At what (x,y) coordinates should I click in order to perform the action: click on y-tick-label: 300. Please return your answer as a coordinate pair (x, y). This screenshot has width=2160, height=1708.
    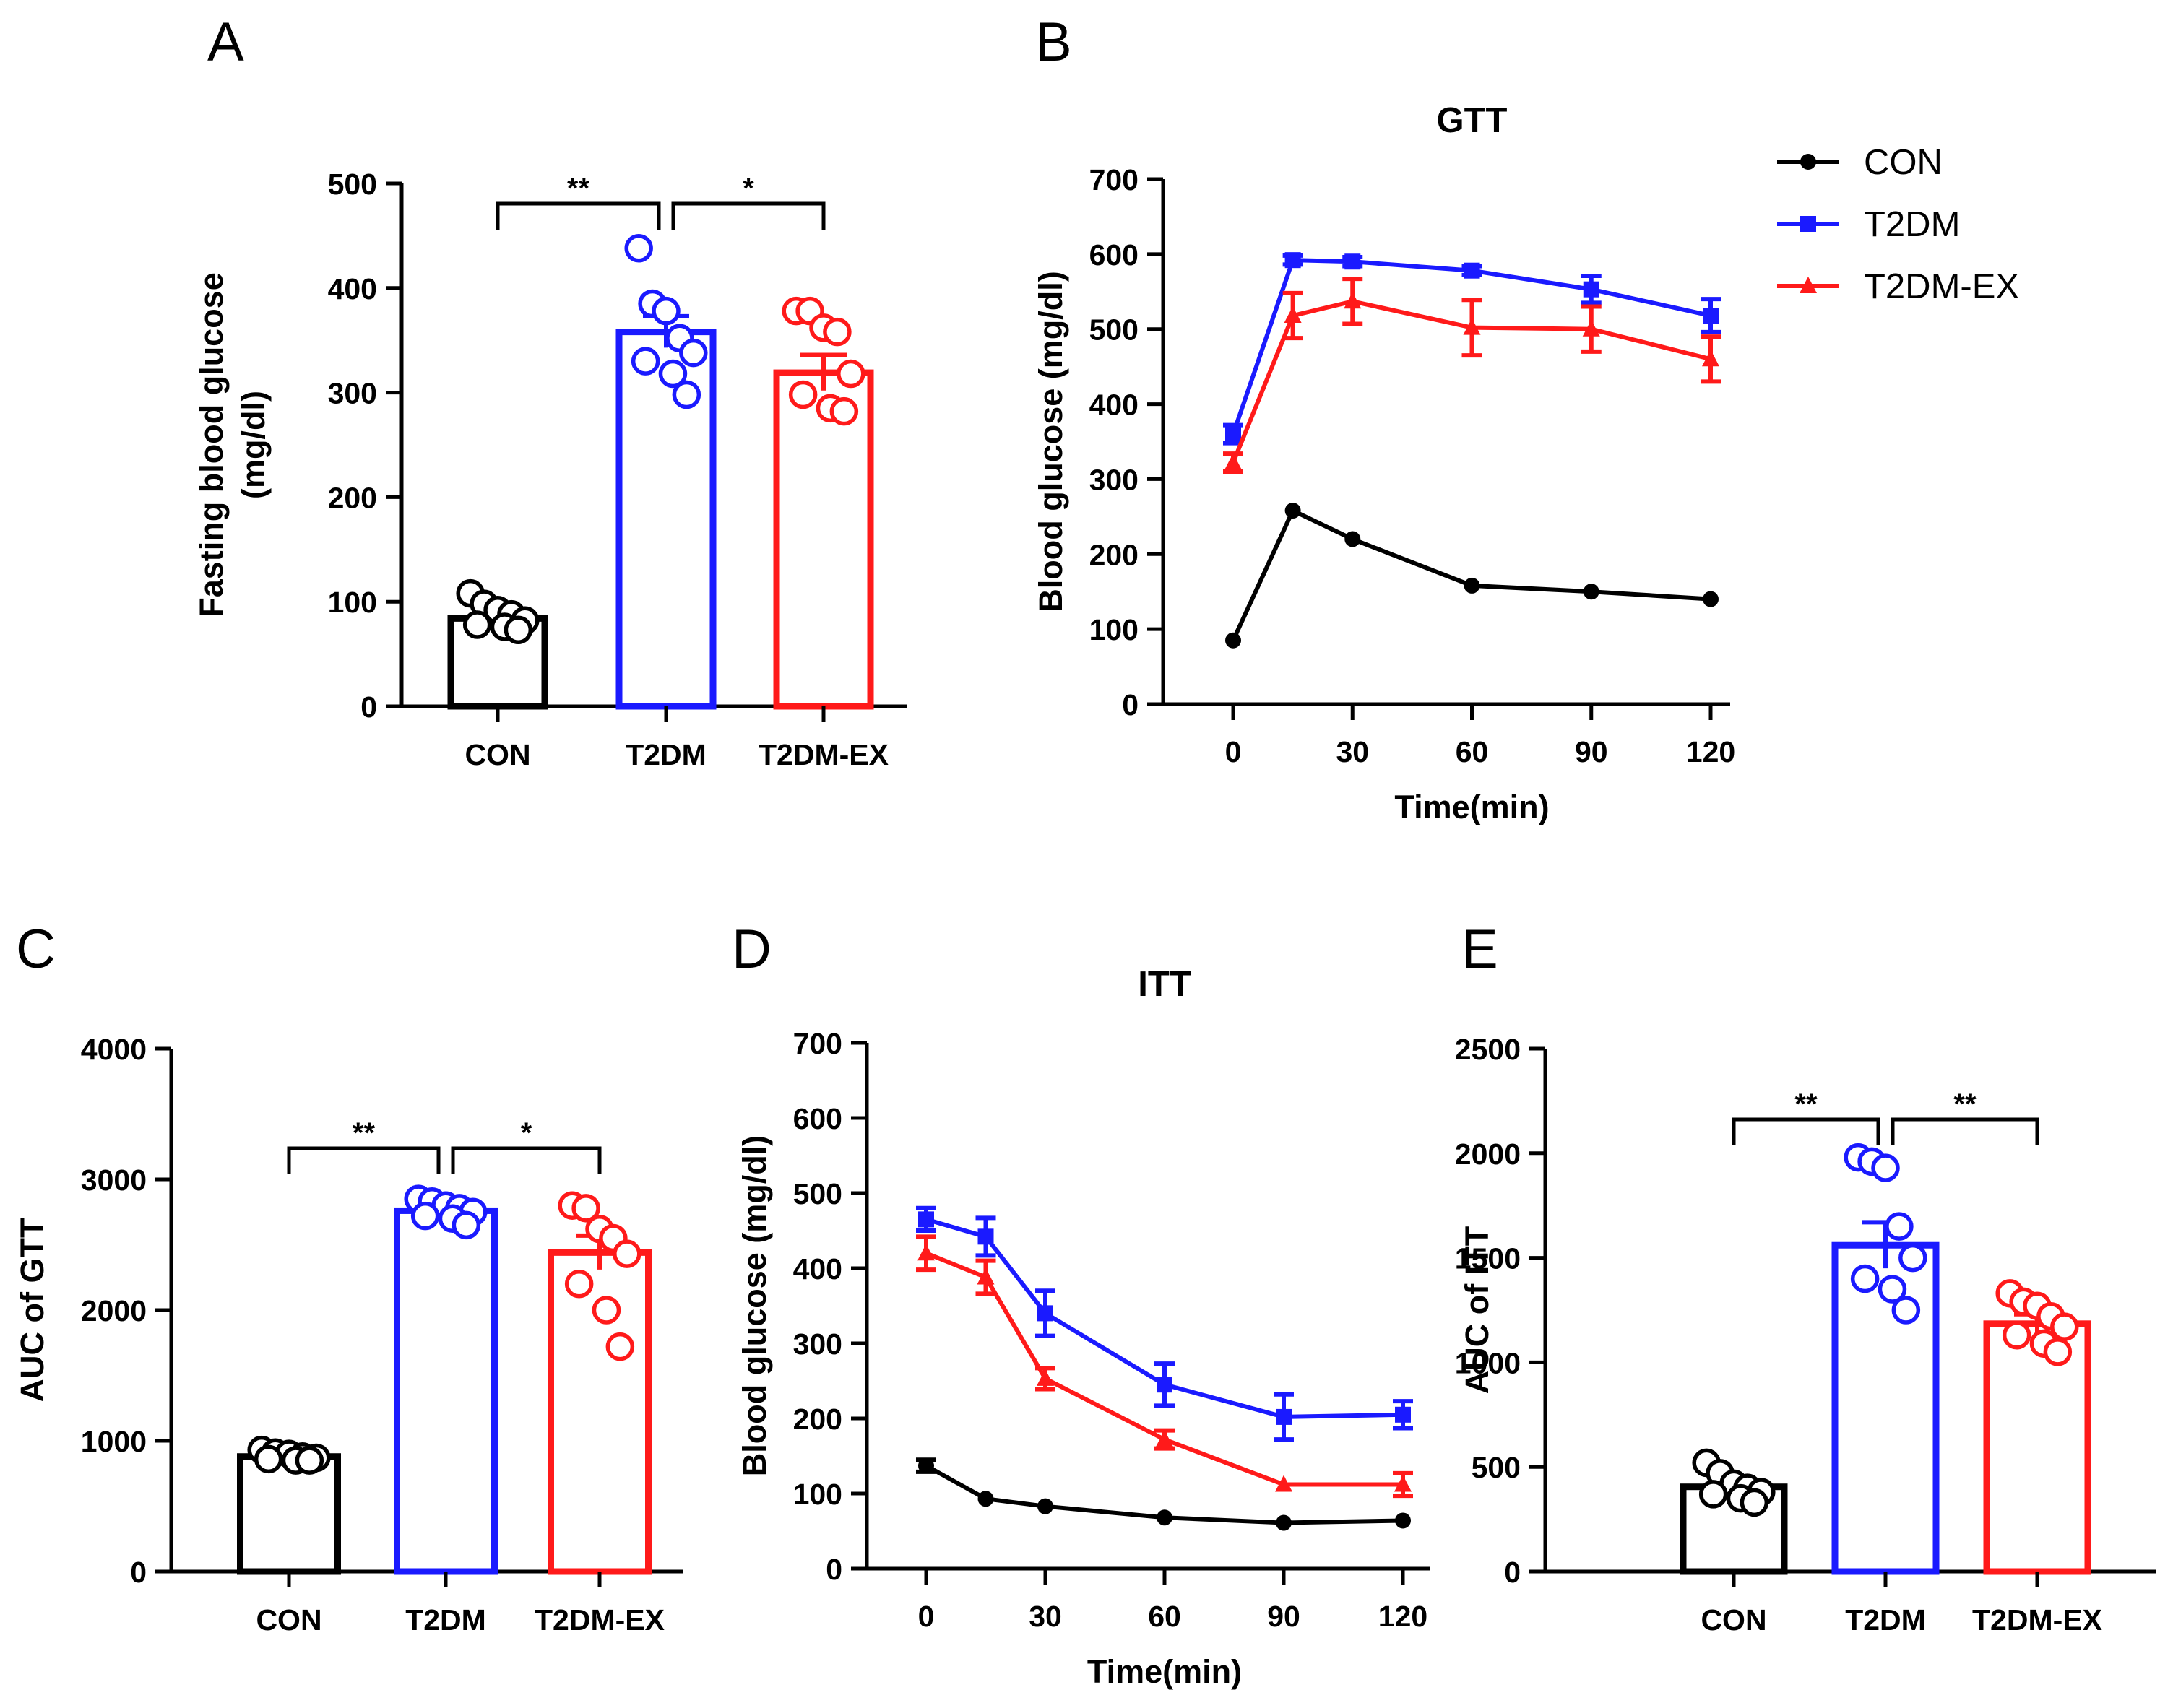
    Looking at the image, I should click on (352, 393).